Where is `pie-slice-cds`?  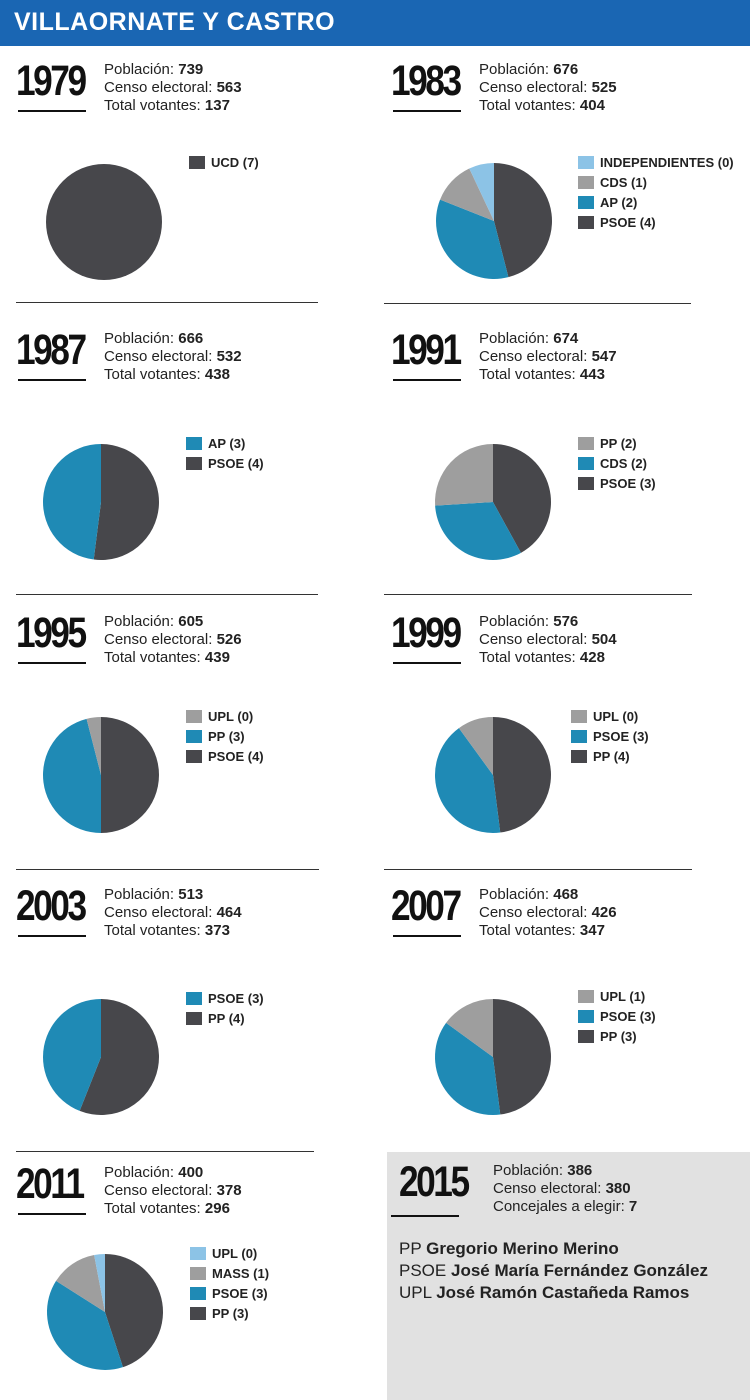 pie-slice-cds is located at coordinates (478, 531).